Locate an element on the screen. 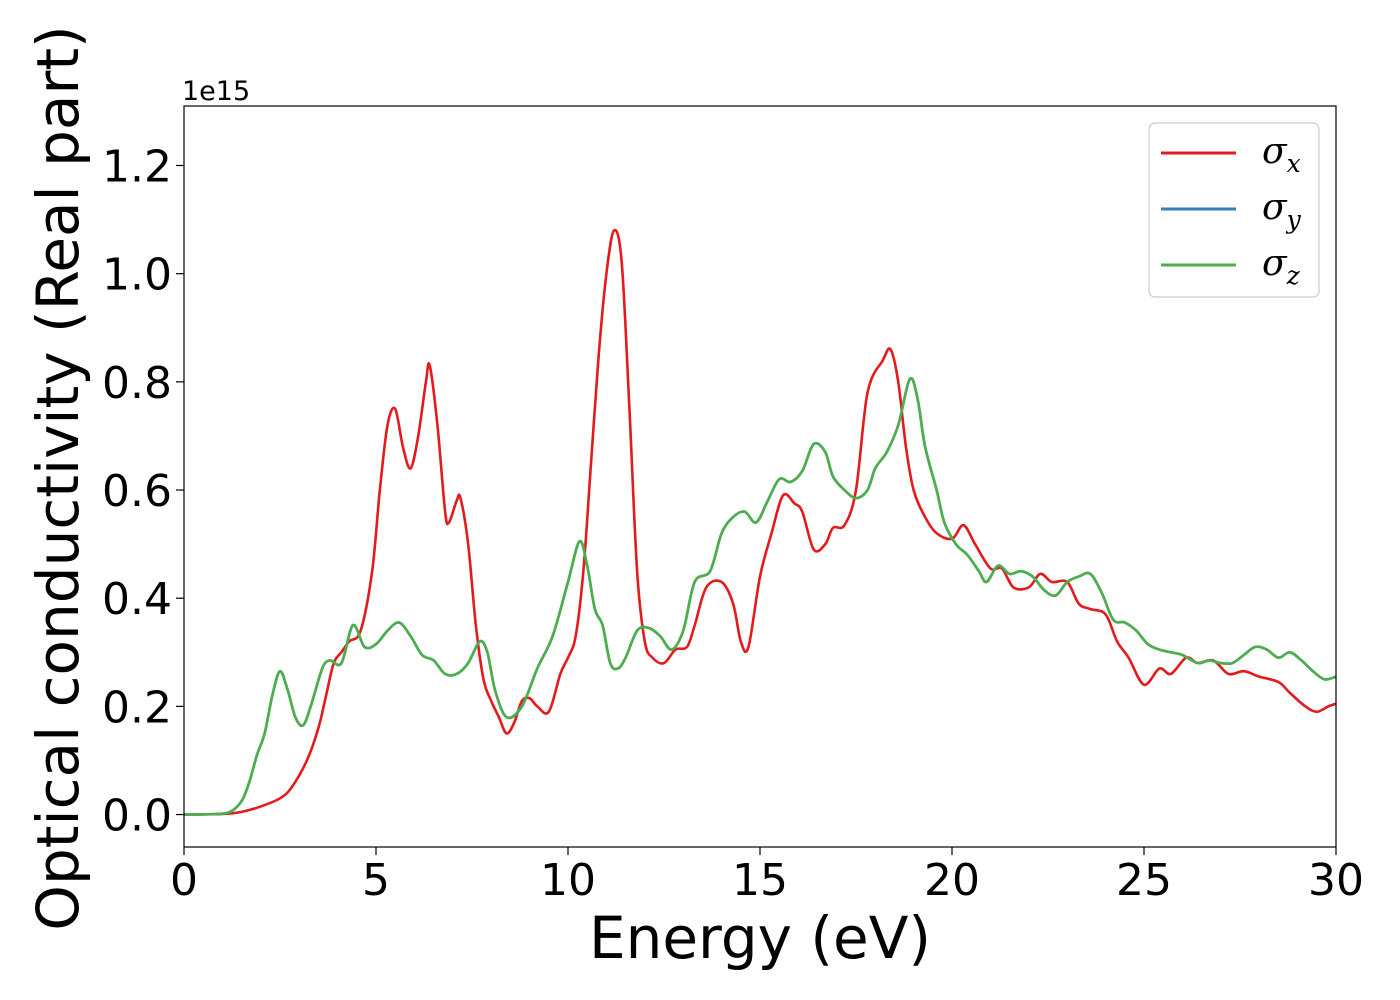 This screenshot has height=1000, width=1400. x-axis: 0 5 10 15 20 25 30 is located at coordinates (767, 876).